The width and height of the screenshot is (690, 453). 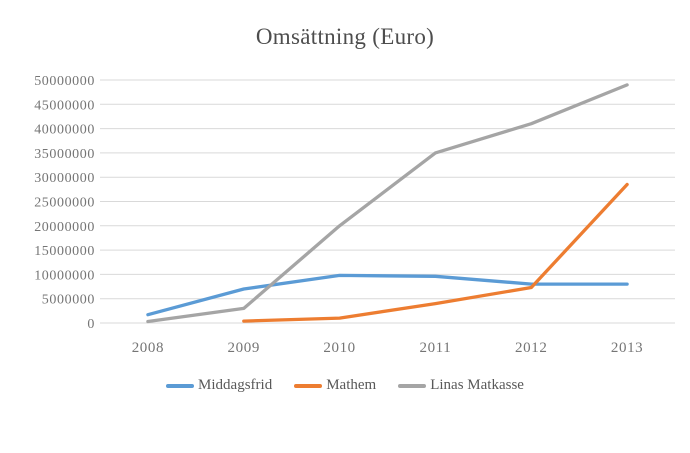 I want to click on y-axis-tick-label: 45000000, so click(x=64, y=105).